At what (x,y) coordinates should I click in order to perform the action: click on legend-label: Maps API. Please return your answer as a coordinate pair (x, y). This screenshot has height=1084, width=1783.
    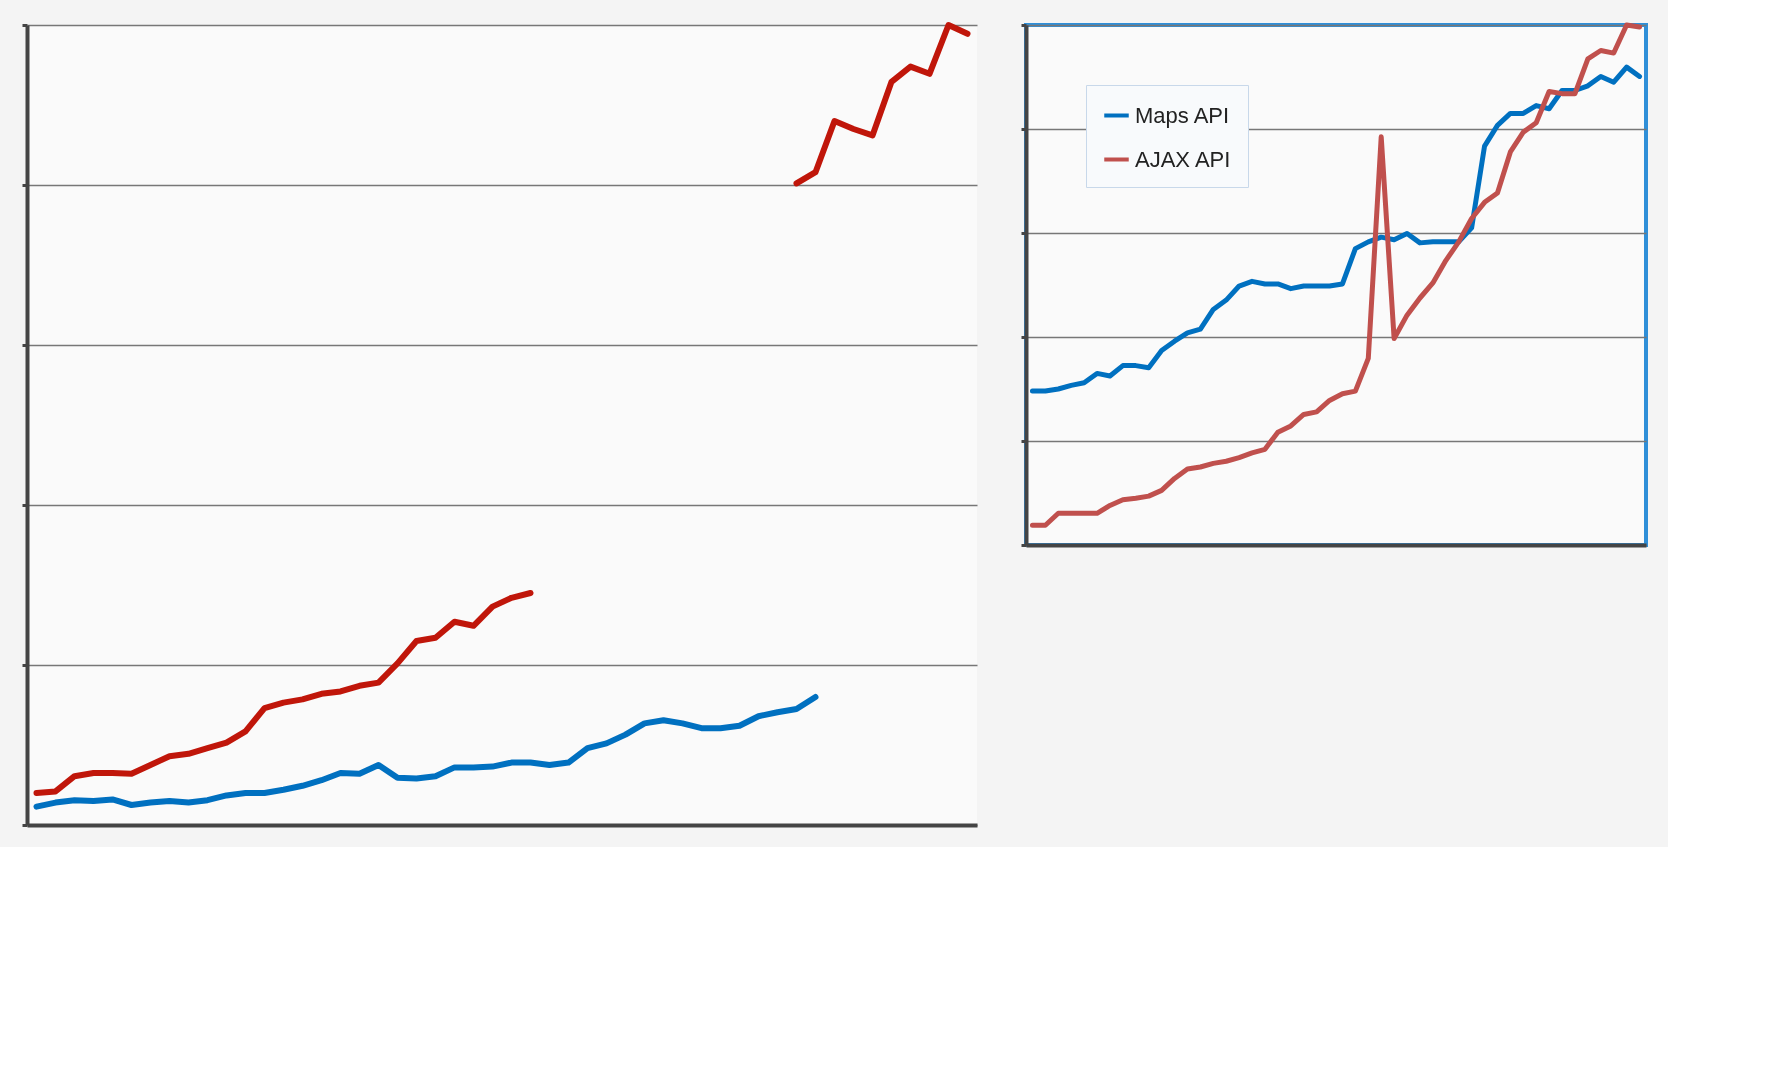
    Looking at the image, I should click on (1182, 115).